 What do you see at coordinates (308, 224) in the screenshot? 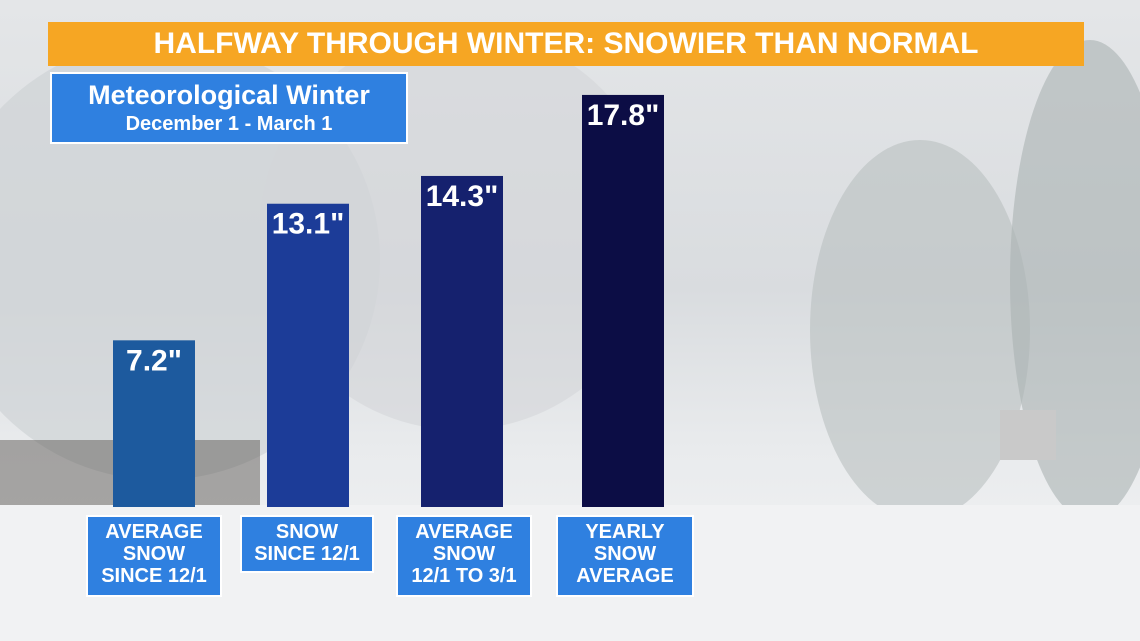
I see `value-label: 13.1"` at bounding box center [308, 224].